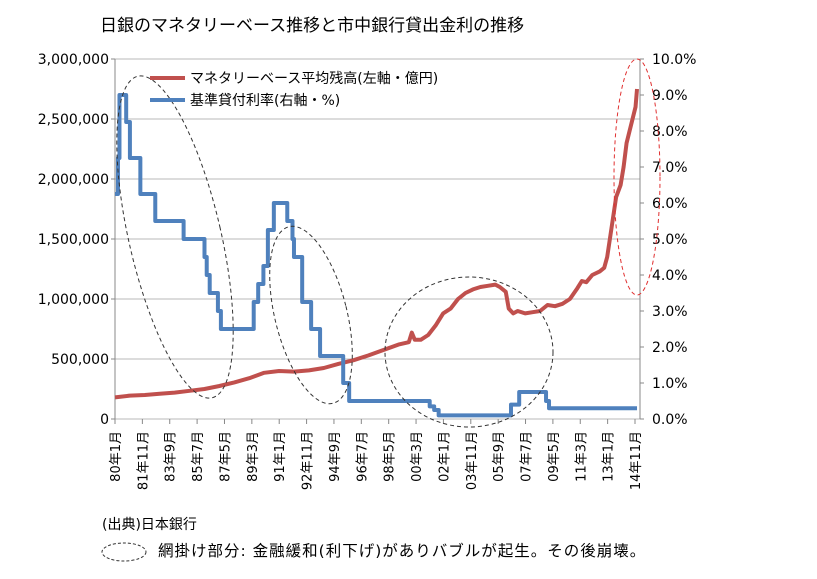 The height and width of the screenshot is (579, 817). I want to click on y-left-tick-label: 2,000,000, so click(73, 180).